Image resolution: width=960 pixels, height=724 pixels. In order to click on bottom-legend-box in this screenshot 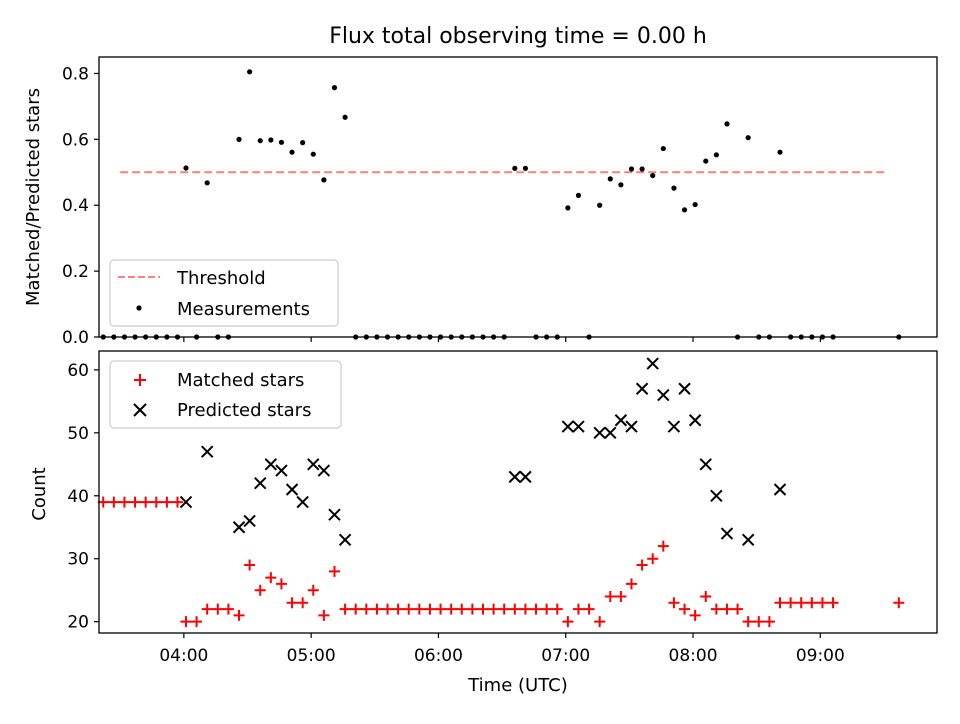, I will do `click(225, 394)`.